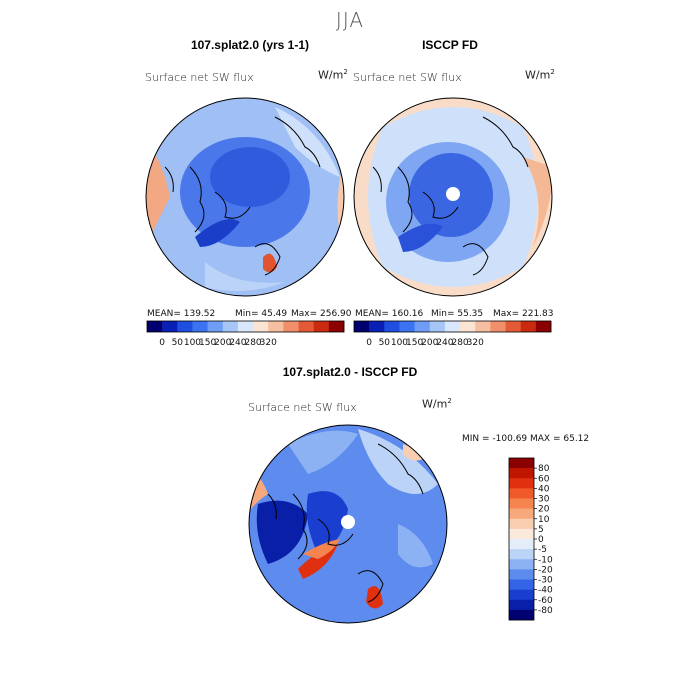 This screenshot has width=700, height=700. Describe the element at coordinates (222, 343) in the screenshot. I see `panel1-colorbar-label-4: 200` at that location.